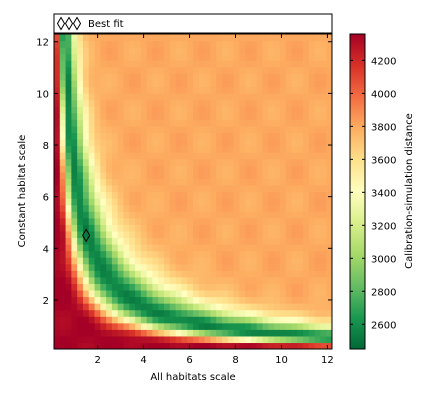 This screenshot has height=400, width=434. I want to click on colorbar-tick-label: 3800, so click(383, 127).